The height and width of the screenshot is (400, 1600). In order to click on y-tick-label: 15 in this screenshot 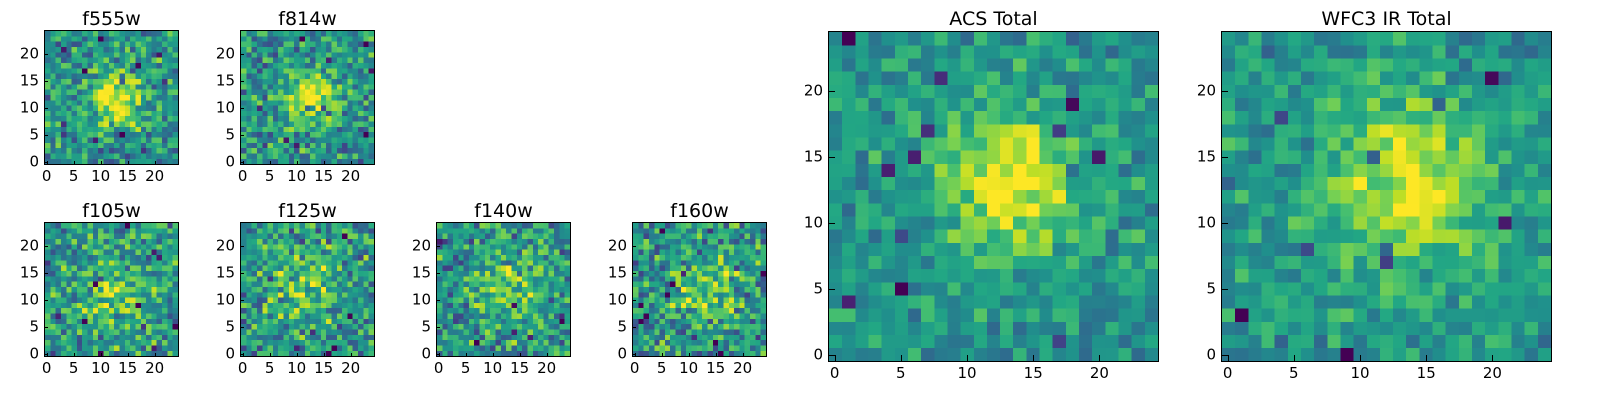, I will do `click(29, 80)`.